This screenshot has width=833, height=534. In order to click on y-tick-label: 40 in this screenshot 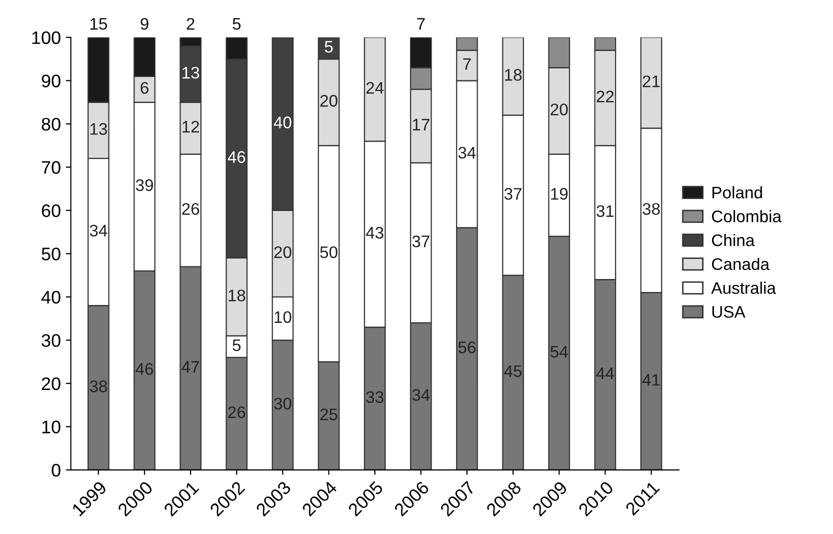, I will do `click(50, 297)`.